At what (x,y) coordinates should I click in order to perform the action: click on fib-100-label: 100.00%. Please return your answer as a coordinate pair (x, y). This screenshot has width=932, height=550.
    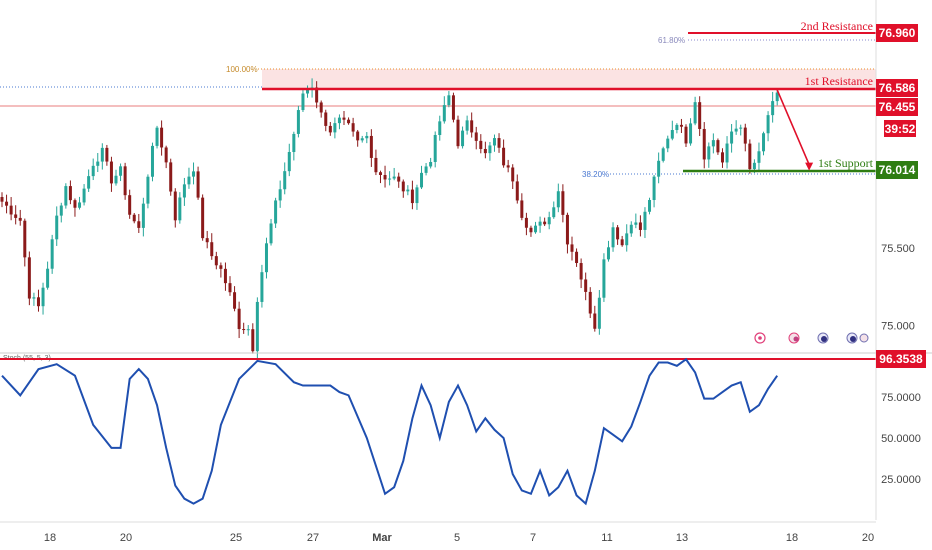
    Looking at the image, I should click on (242, 69).